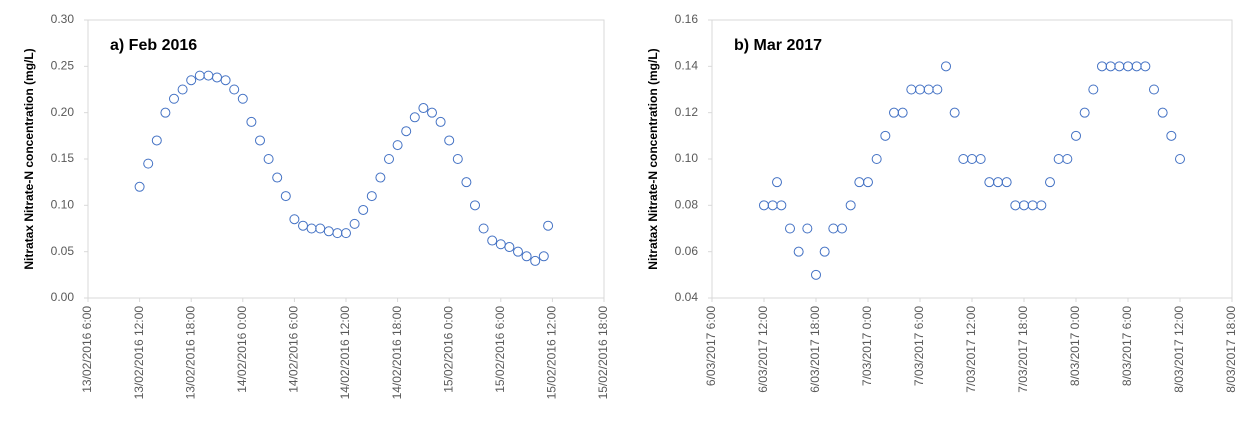 The width and height of the screenshot is (1252, 427). I want to click on x-tick-label: 14/02/2016 18:00, so click(397, 353).